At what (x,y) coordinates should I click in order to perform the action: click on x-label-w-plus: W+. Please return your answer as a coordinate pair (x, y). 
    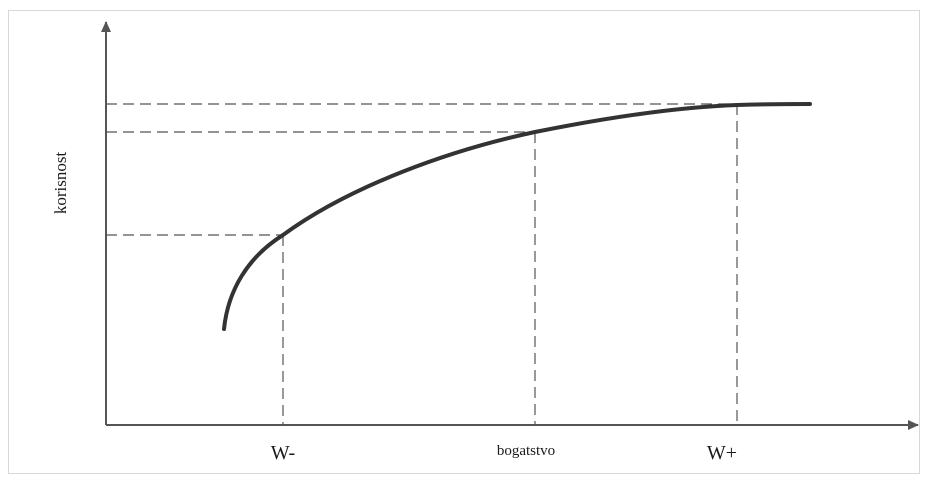
    Looking at the image, I should click on (722, 453).